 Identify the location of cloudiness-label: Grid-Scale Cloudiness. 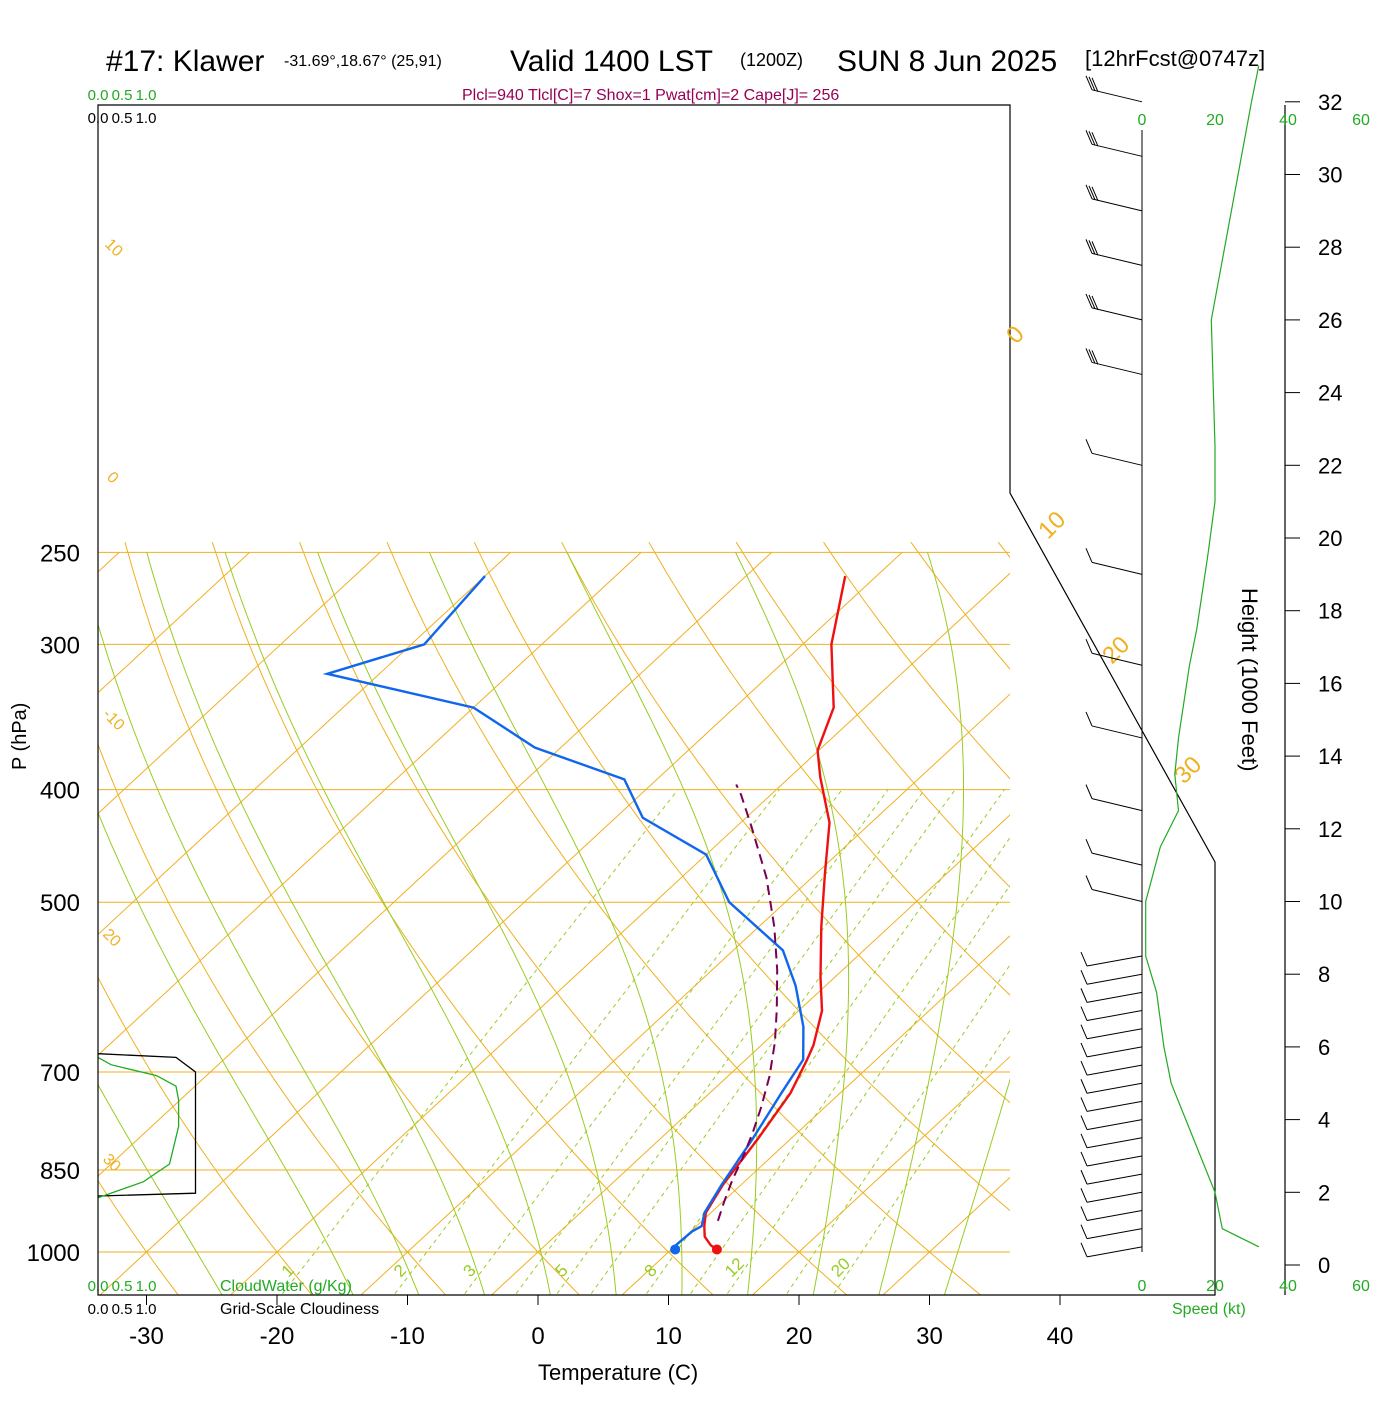
(299, 1309).